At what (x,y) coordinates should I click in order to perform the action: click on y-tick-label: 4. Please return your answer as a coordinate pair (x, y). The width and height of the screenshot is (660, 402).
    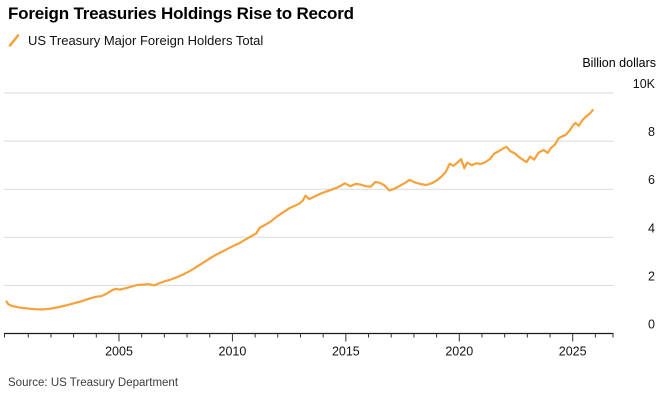
    Looking at the image, I should click on (651, 228).